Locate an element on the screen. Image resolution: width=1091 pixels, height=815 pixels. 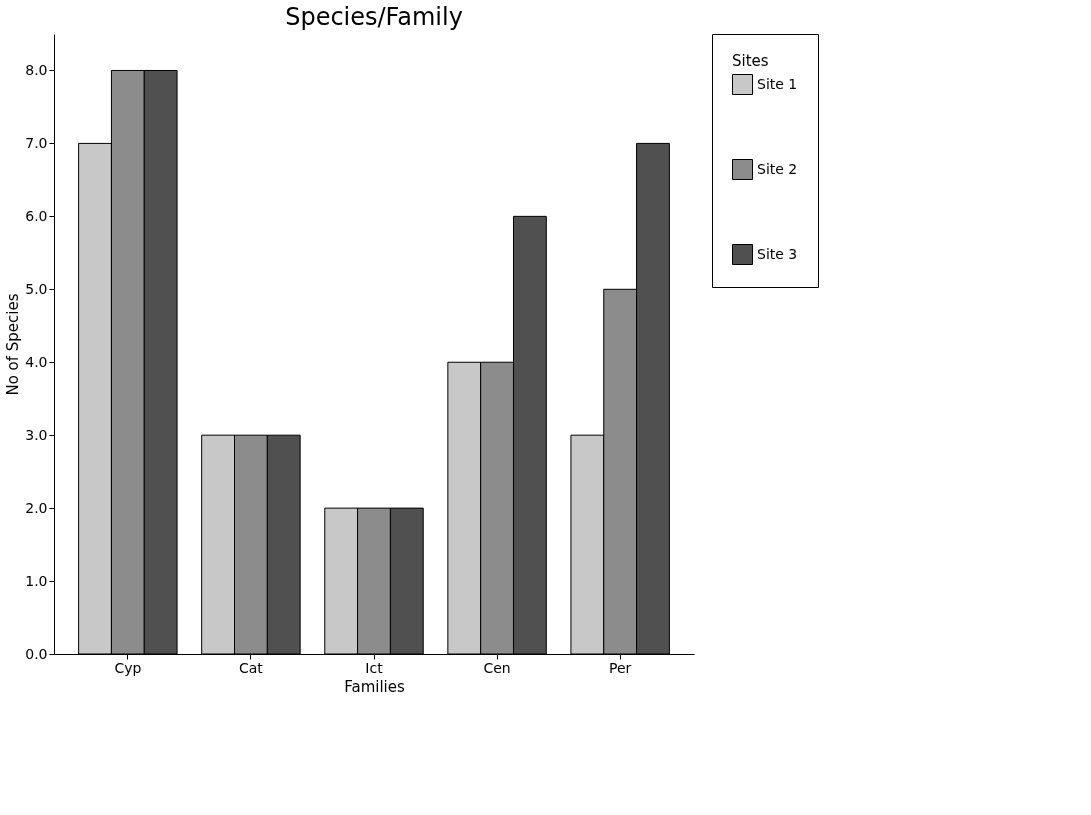
x-tick-label: Cyp is located at coordinates (128, 667).